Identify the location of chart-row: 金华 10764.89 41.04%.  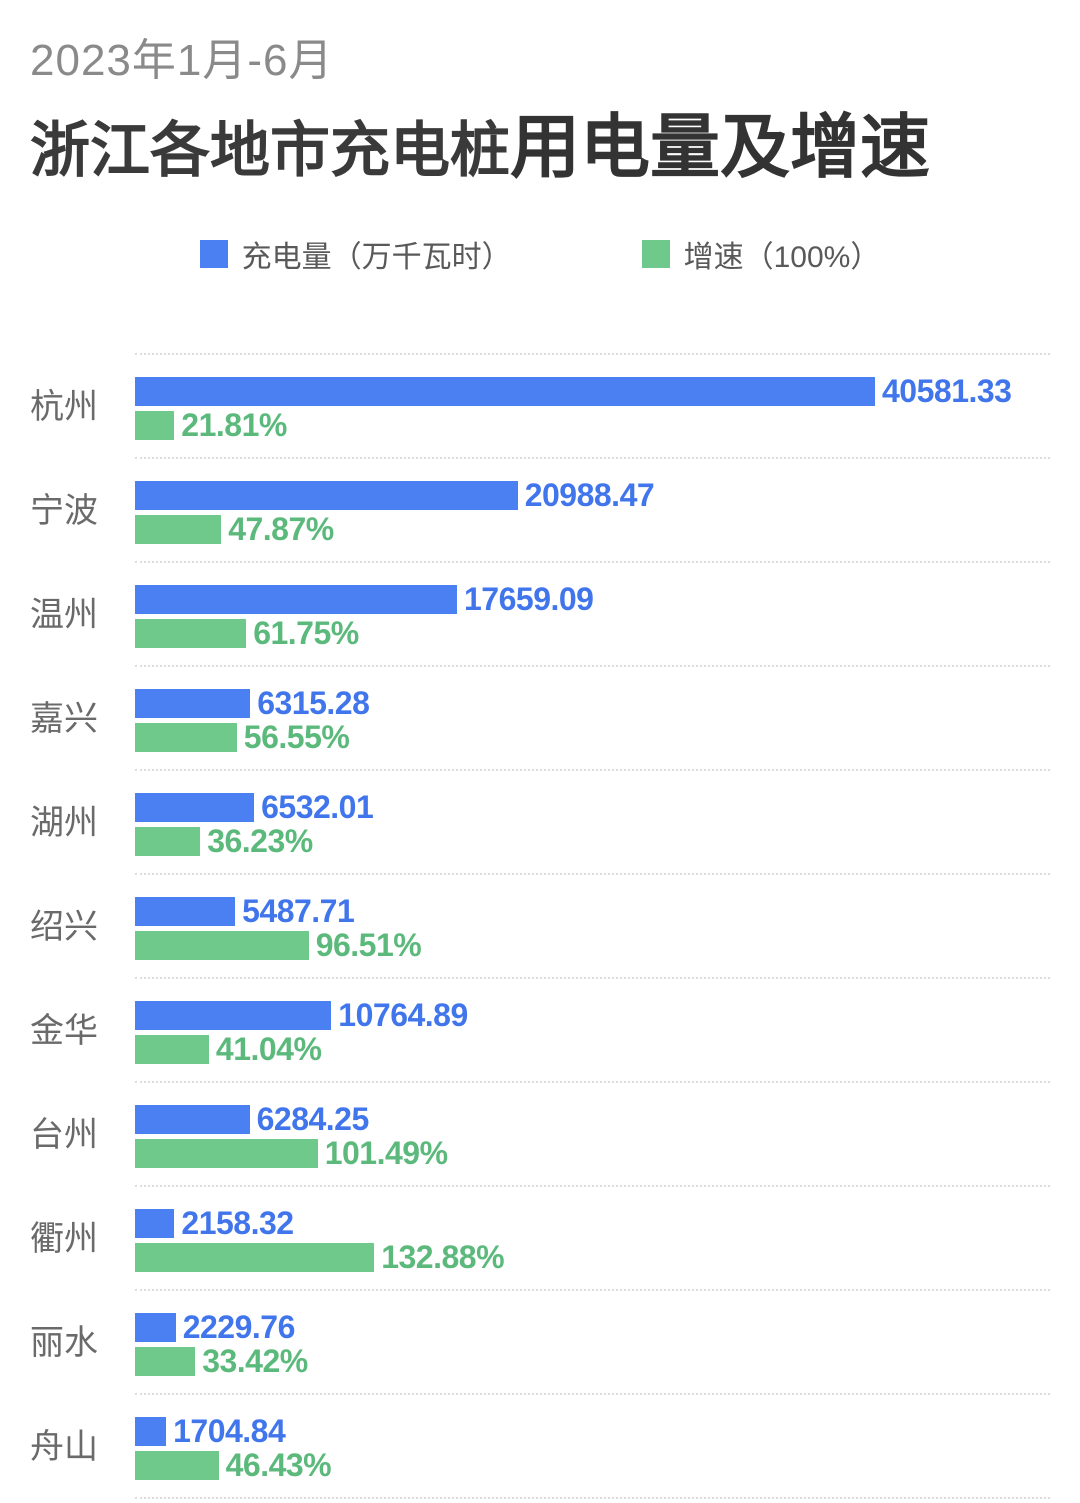
(540, 1031).